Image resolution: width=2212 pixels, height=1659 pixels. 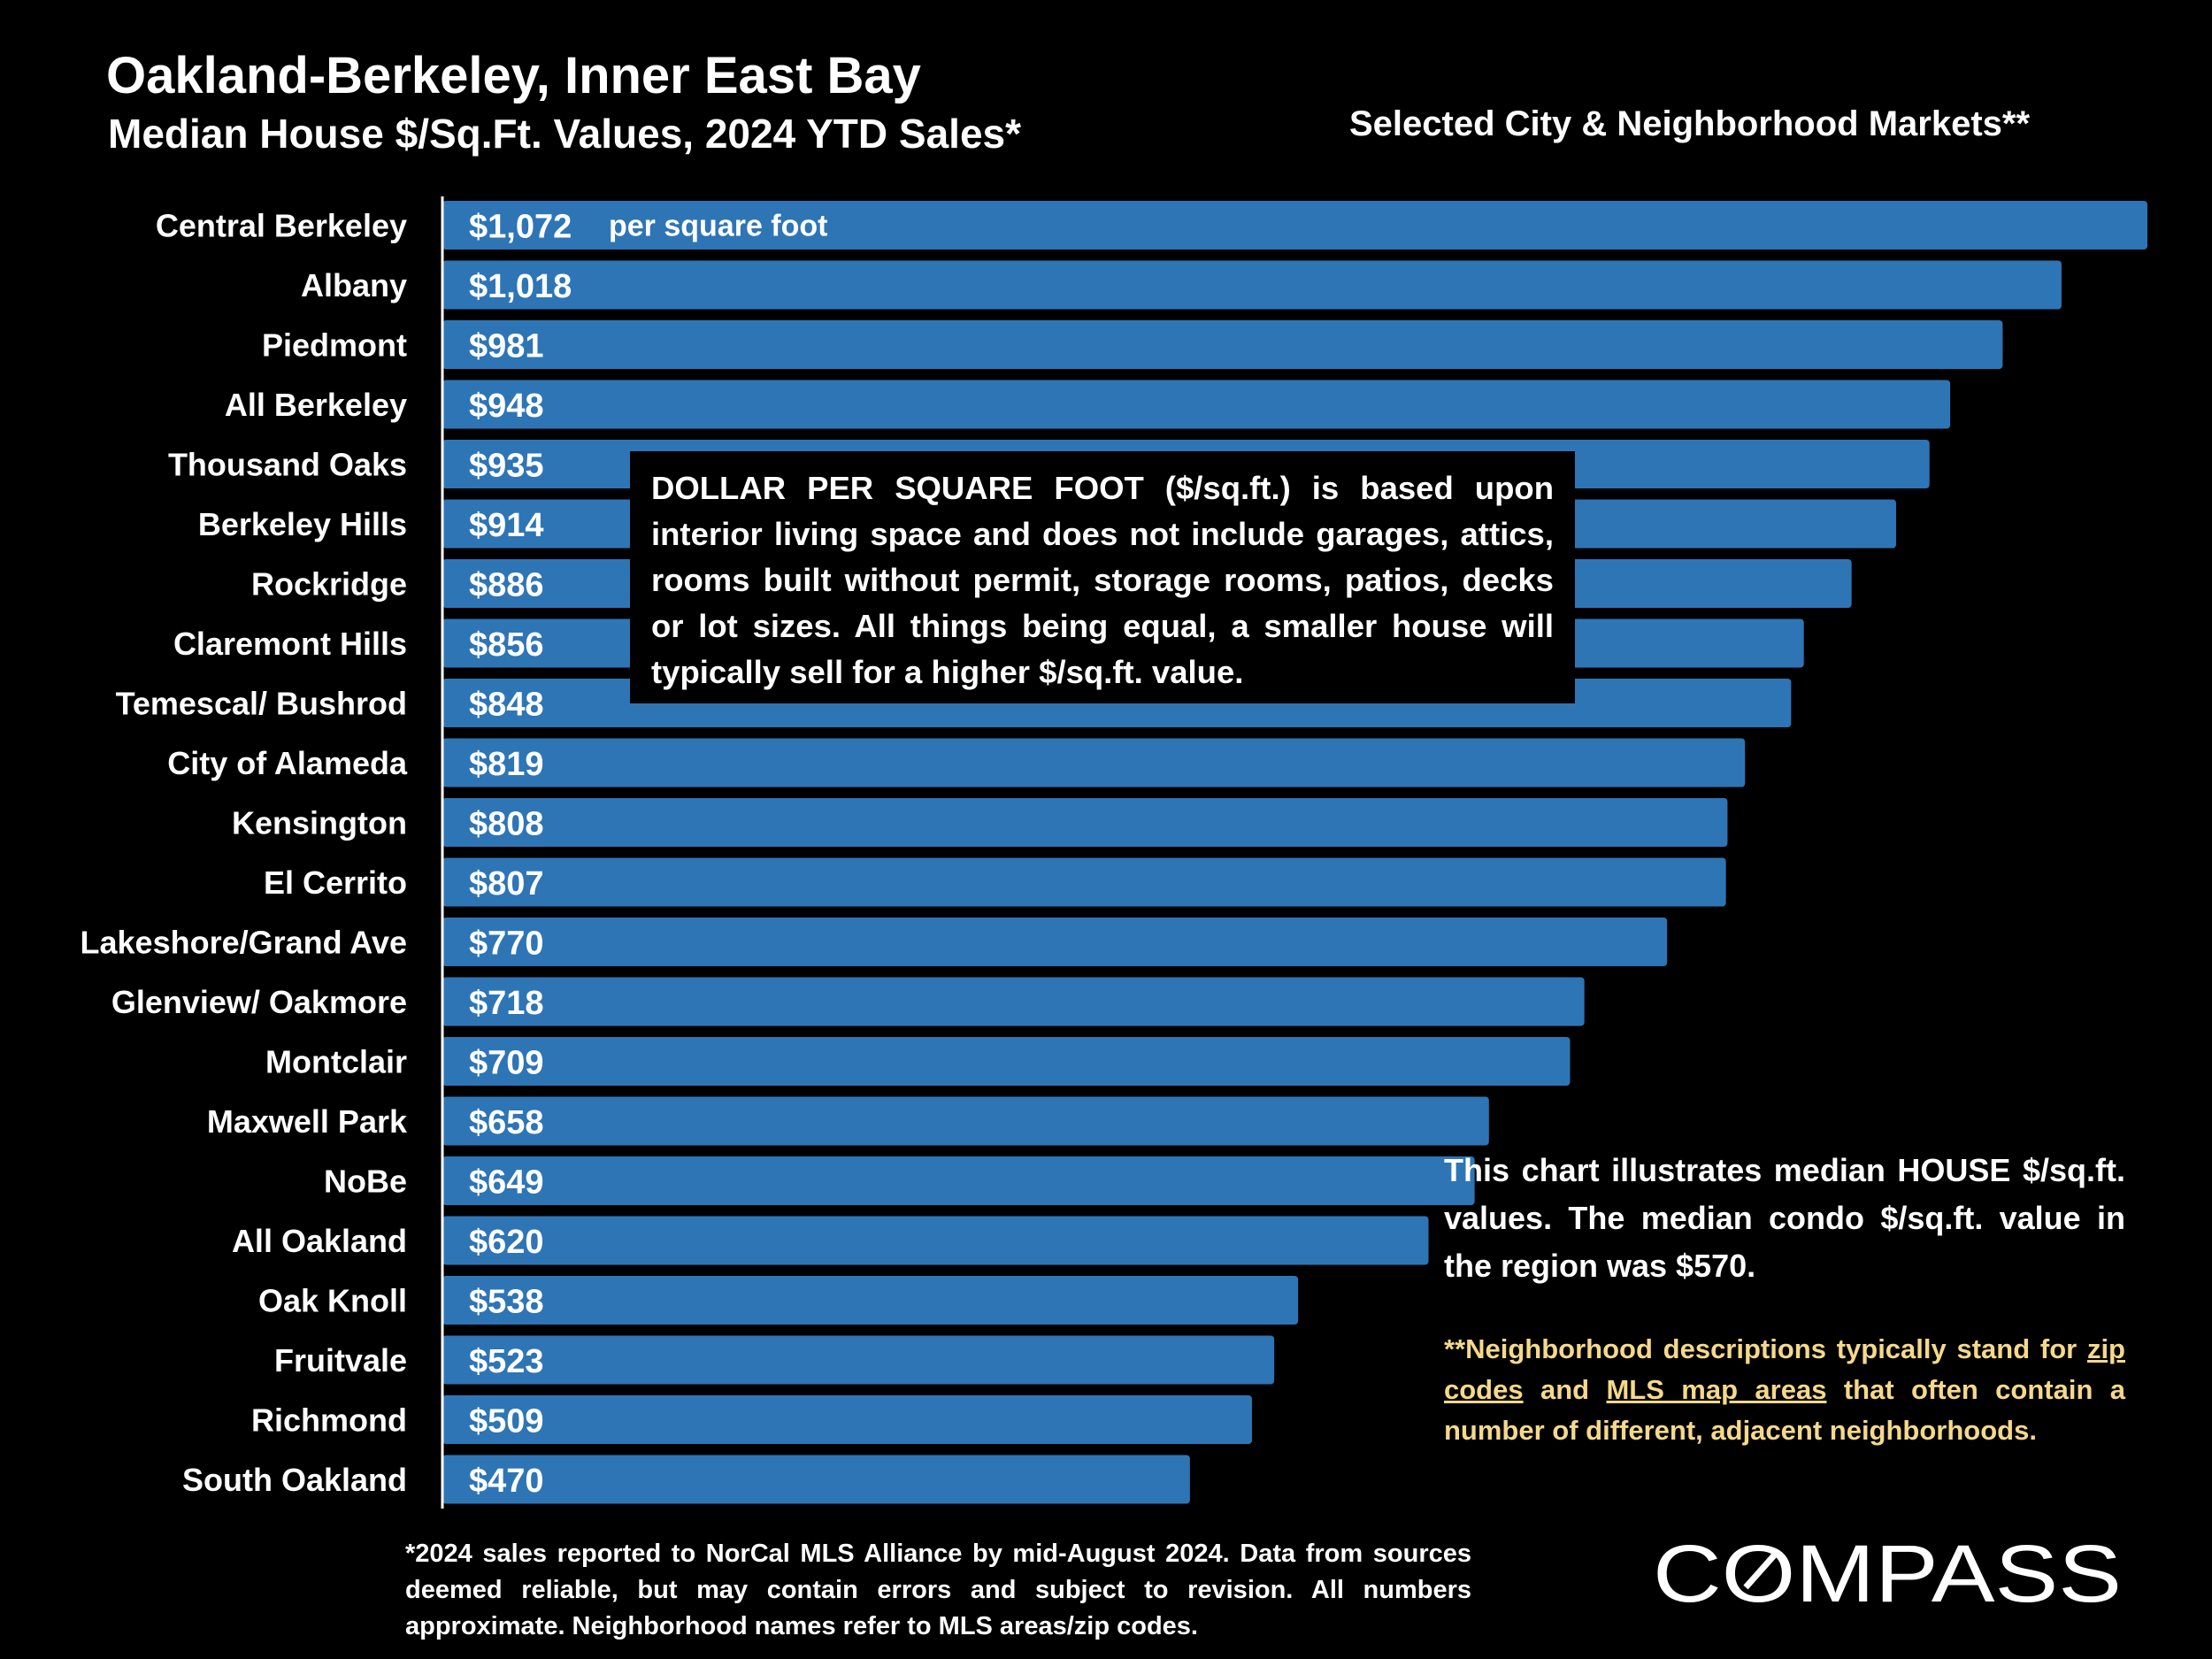 I want to click on category-label: Lakeshore/Grand Ave, so click(x=244, y=943).